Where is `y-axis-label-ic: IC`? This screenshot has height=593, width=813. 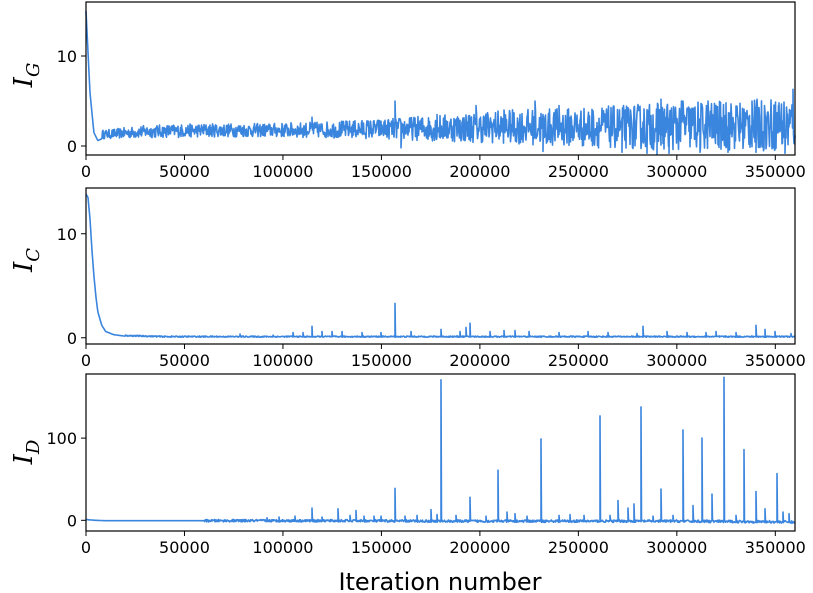
y-axis-label-ic: IC is located at coordinates (26, 260).